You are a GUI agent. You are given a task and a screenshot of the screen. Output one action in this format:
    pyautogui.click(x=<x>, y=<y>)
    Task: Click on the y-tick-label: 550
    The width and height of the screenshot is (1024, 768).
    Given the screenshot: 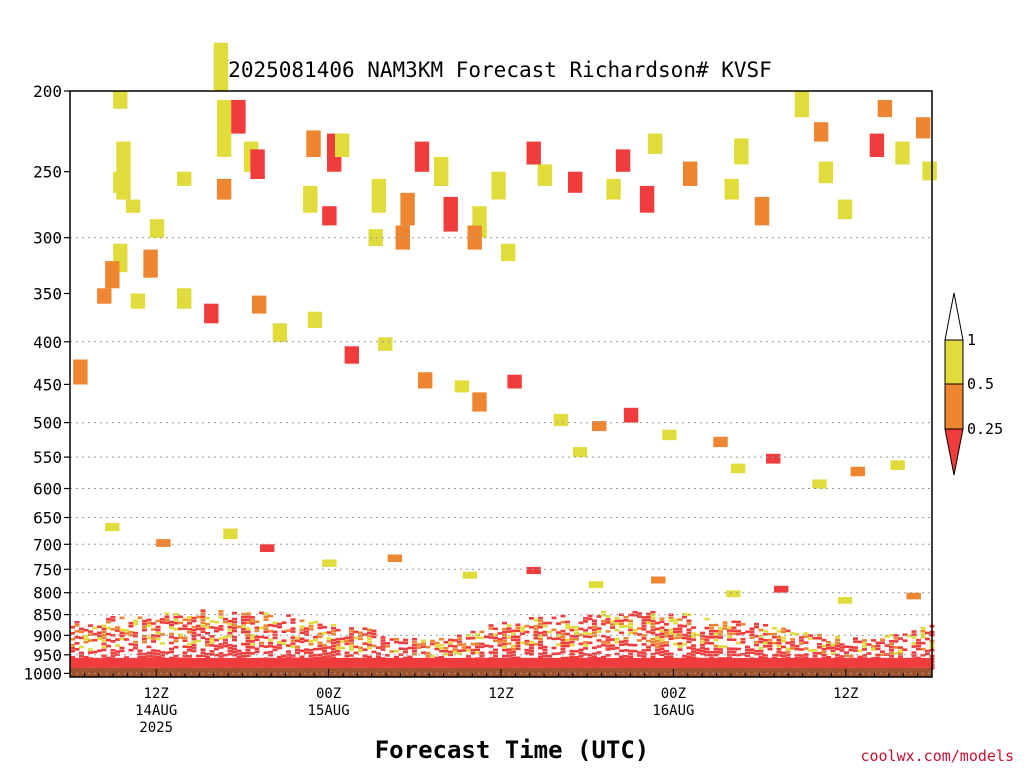 What is the action you would take?
    pyautogui.click(x=47, y=457)
    